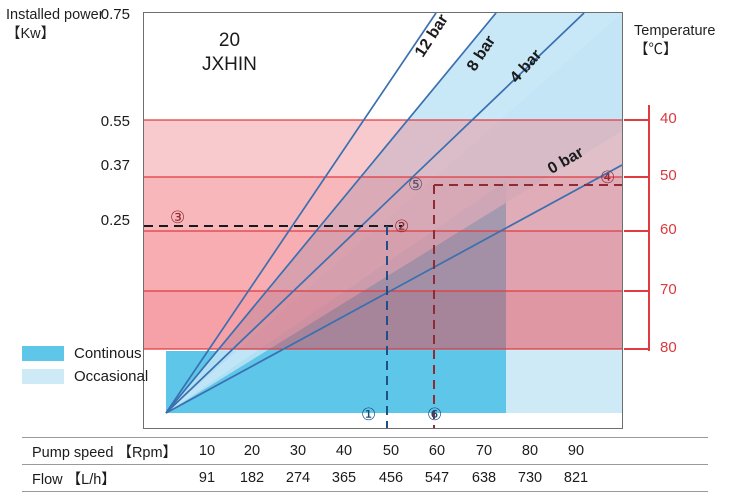  Describe the element at coordinates (43, 376) in the screenshot. I see `legend-swatch-occasional` at that location.